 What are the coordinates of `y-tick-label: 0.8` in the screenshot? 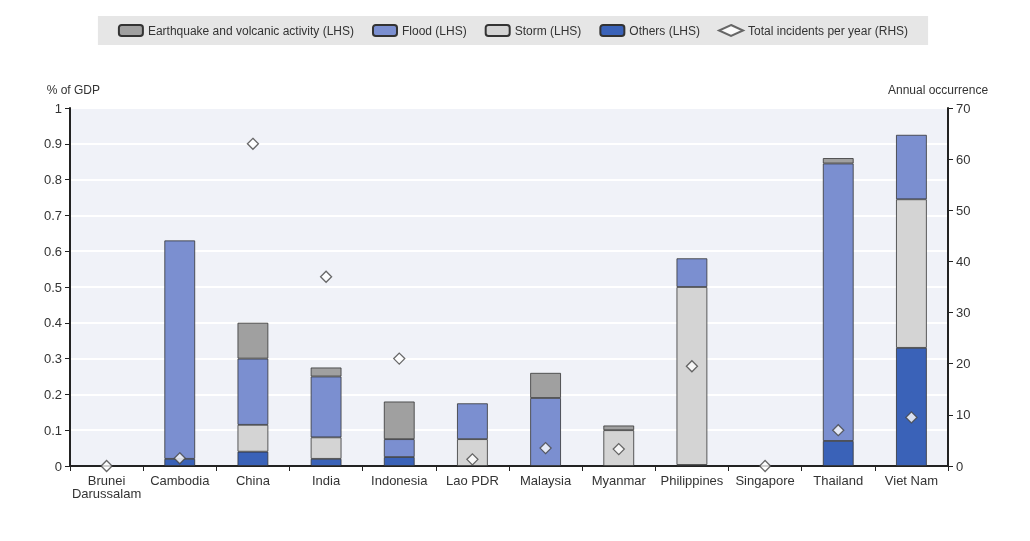 It's located at (52, 180).